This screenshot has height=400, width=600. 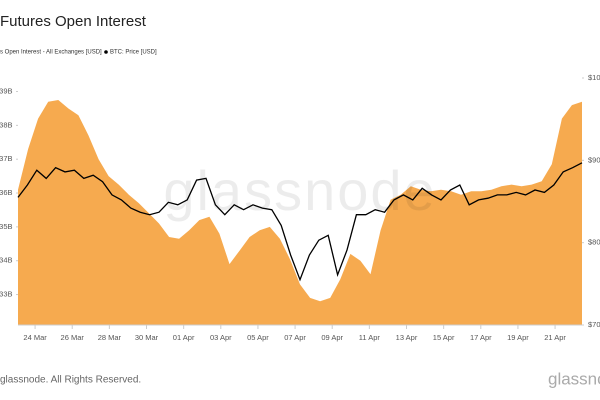 I want to click on x-tick-label: 07 Apr, so click(x=295, y=337).